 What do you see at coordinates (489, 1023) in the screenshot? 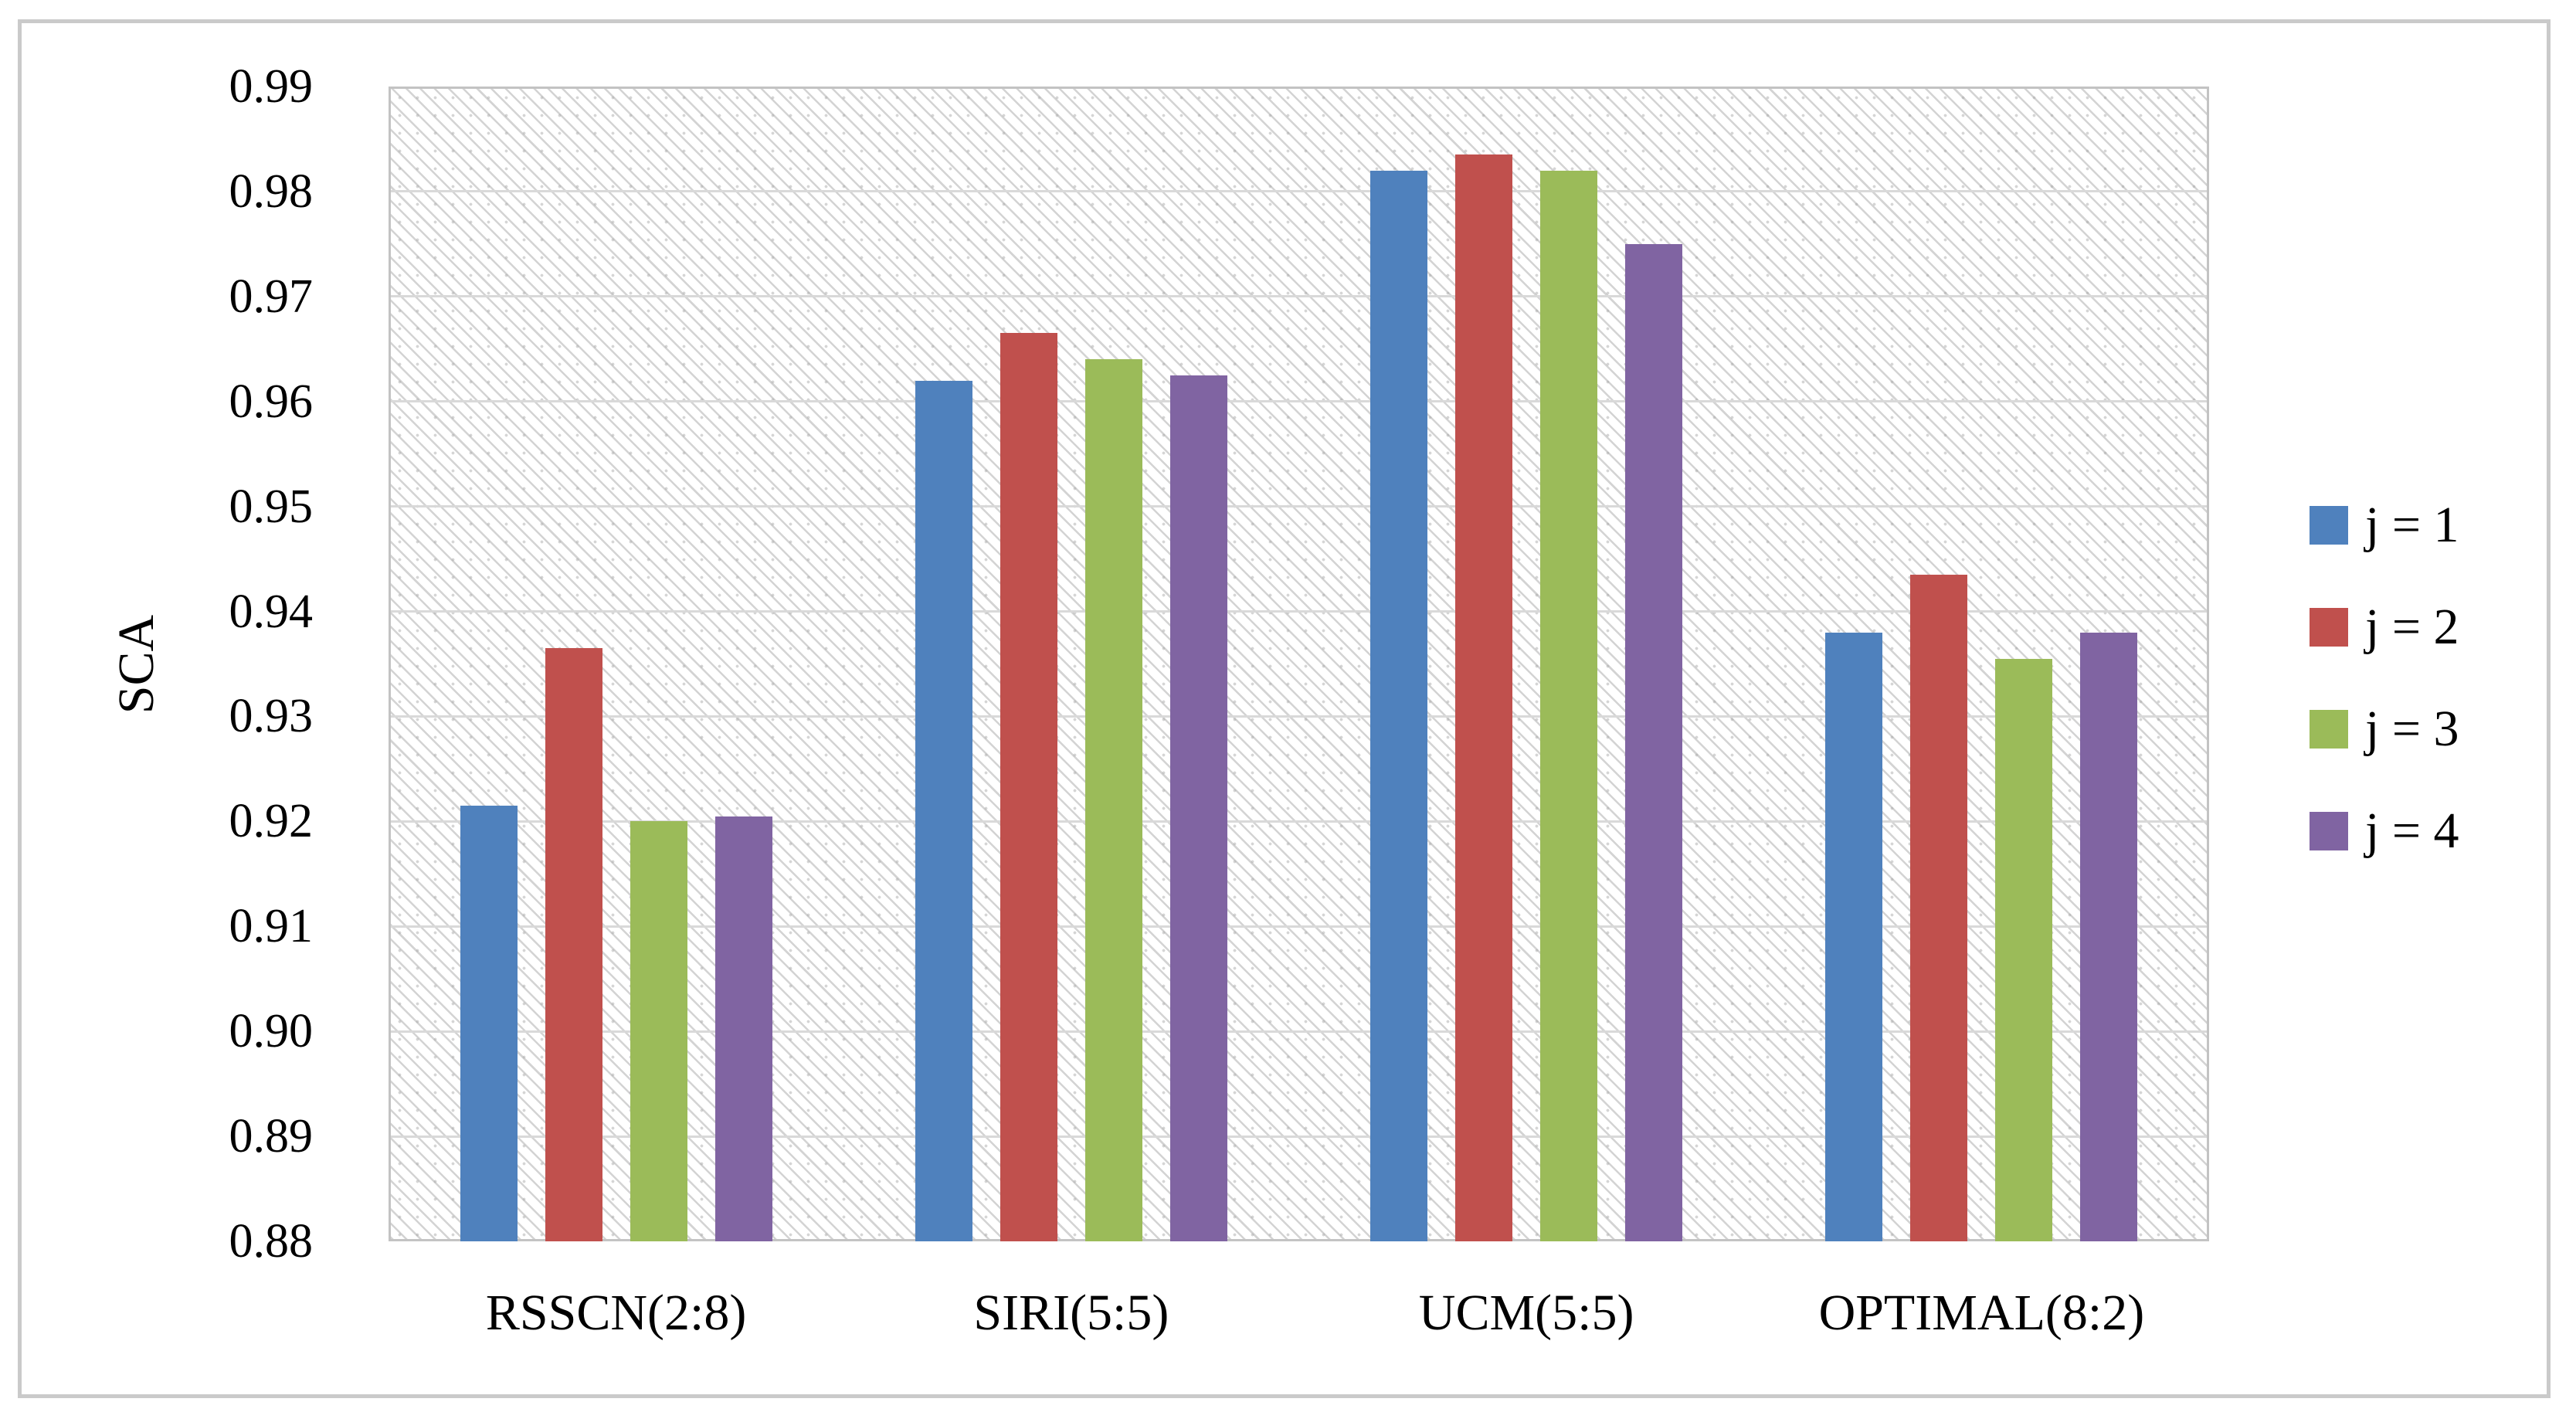
I see `bar-j1-rsscn28` at bounding box center [489, 1023].